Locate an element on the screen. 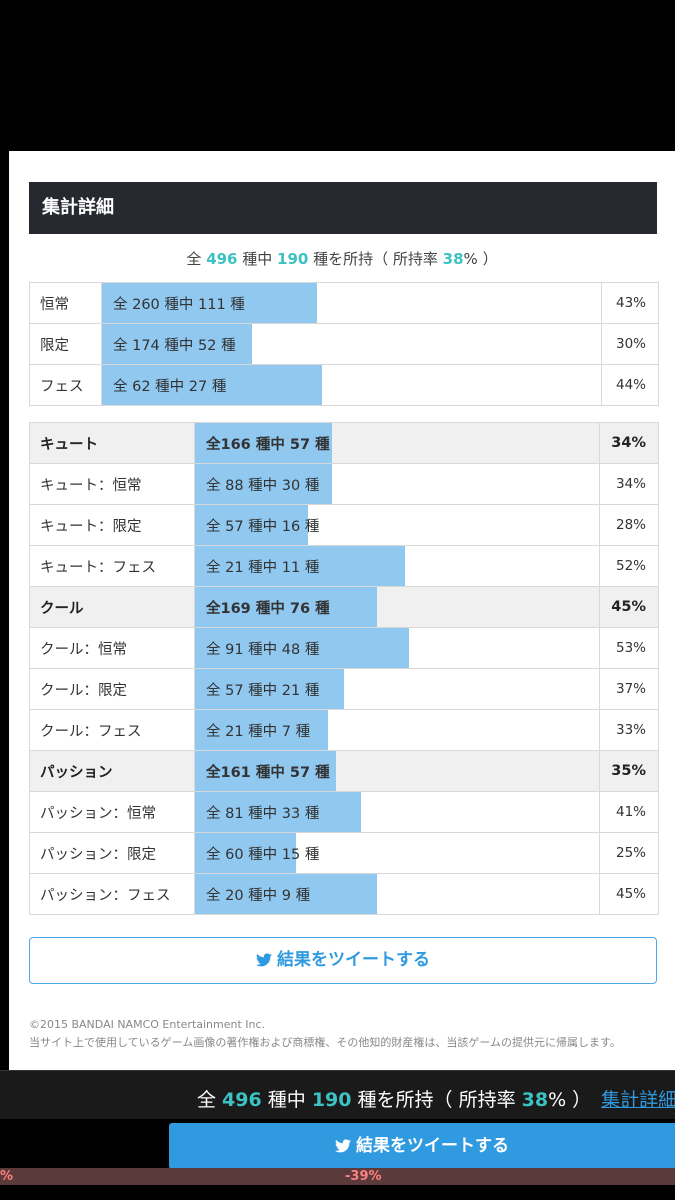 This screenshot has width=675, height=1200. bottom-tweet-button: 結果をツイートする is located at coordinates (422, 1146).